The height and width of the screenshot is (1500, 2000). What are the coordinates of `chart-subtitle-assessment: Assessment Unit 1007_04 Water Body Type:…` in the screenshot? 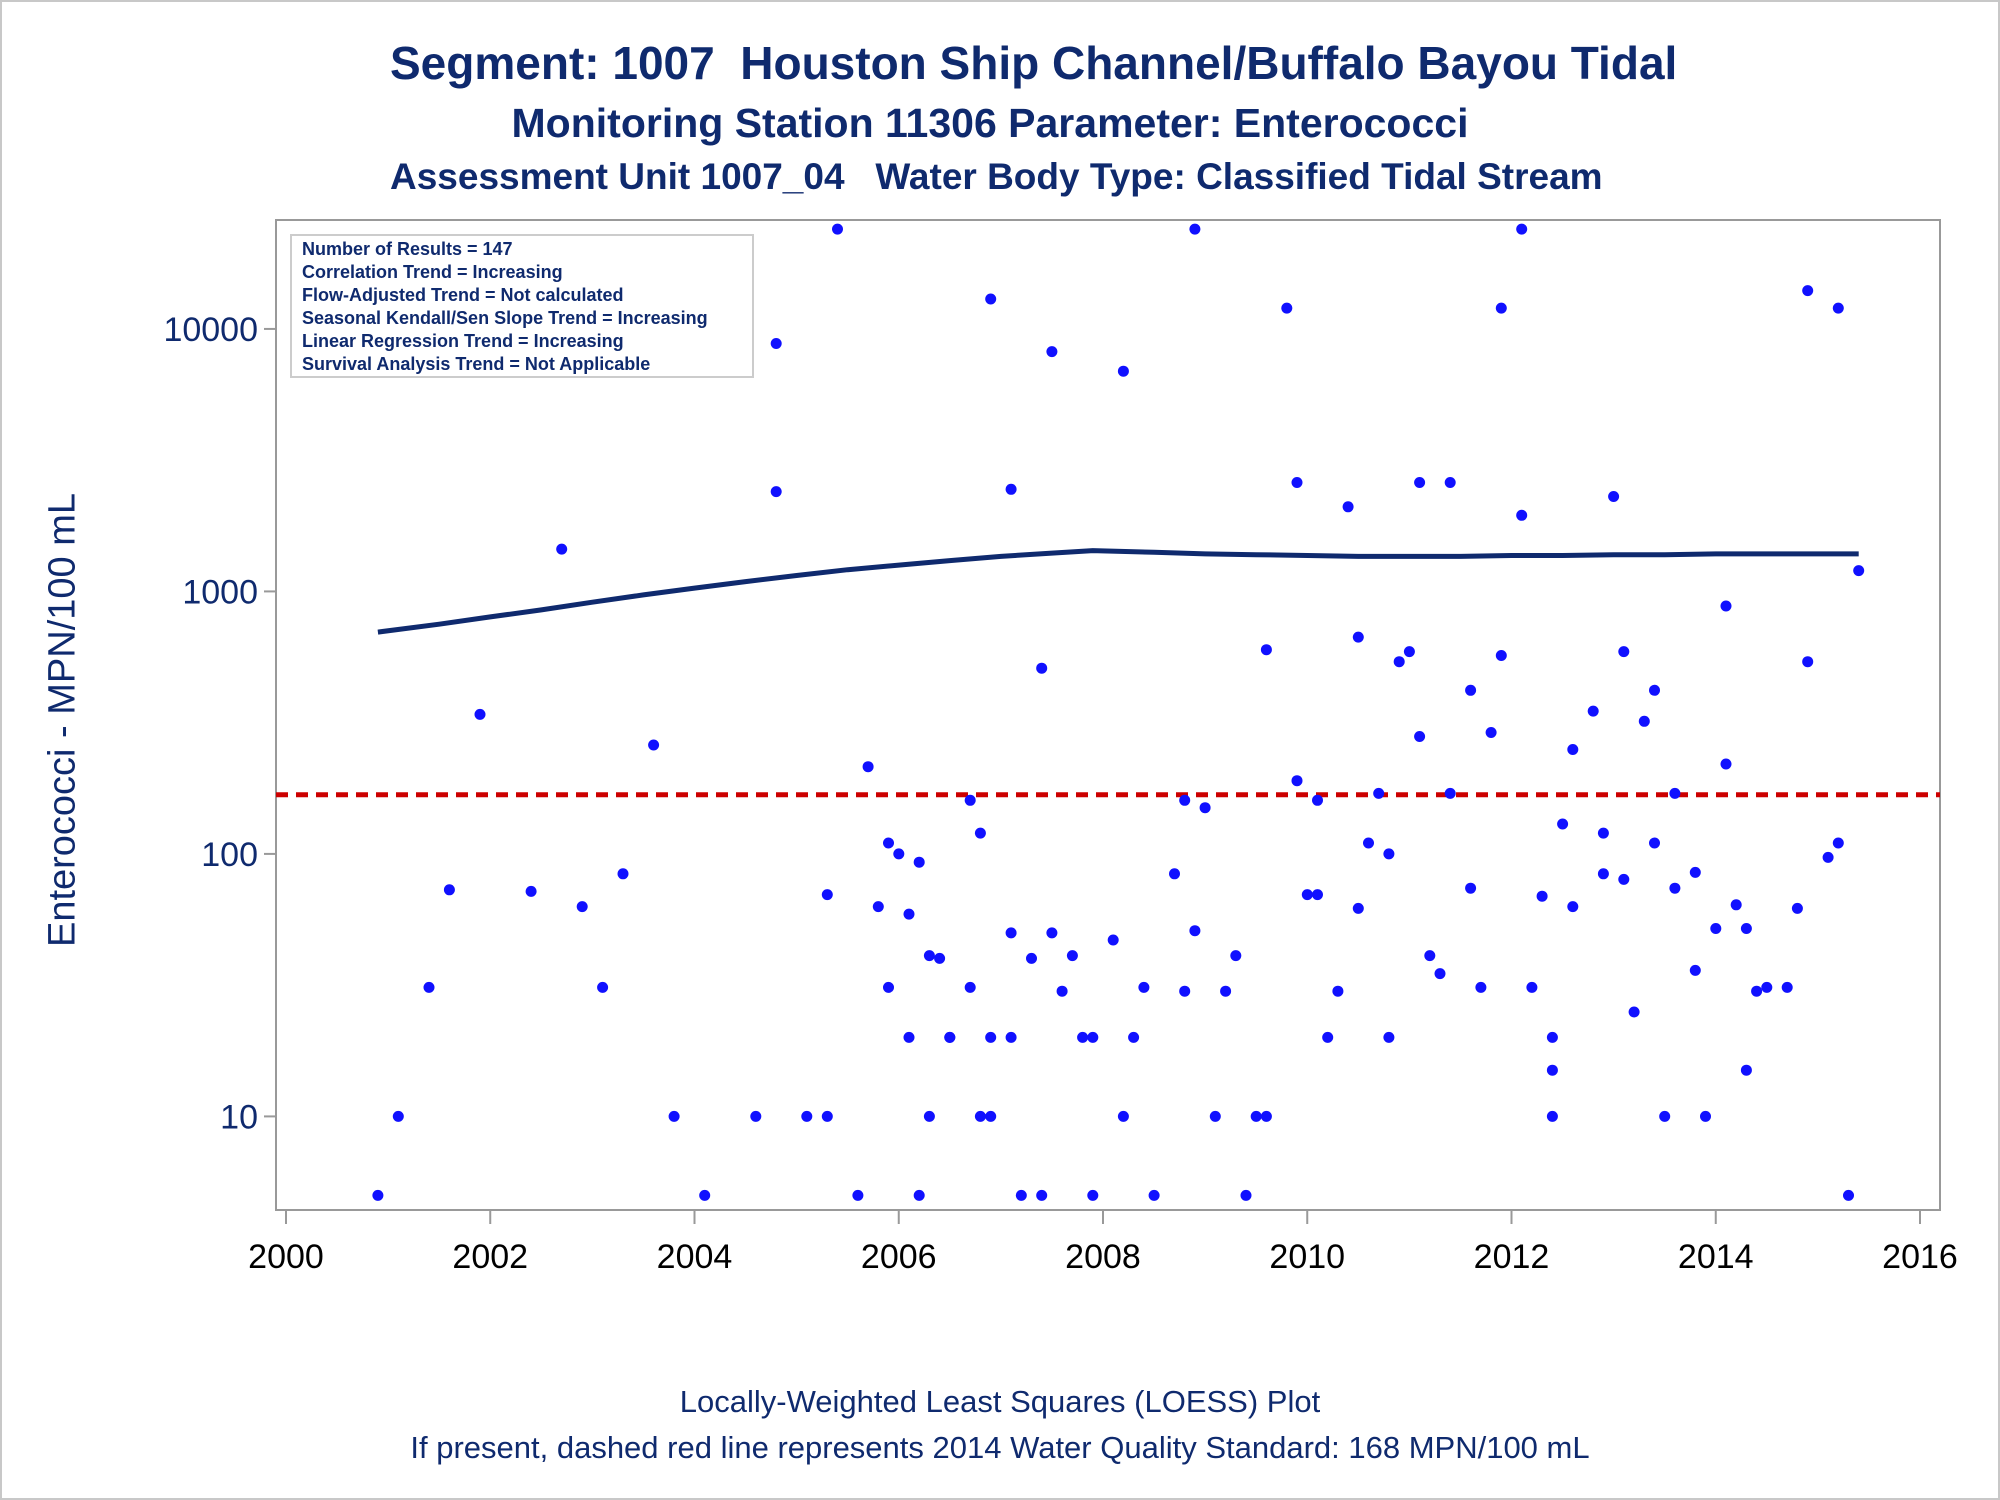 It's located at (996, 176).